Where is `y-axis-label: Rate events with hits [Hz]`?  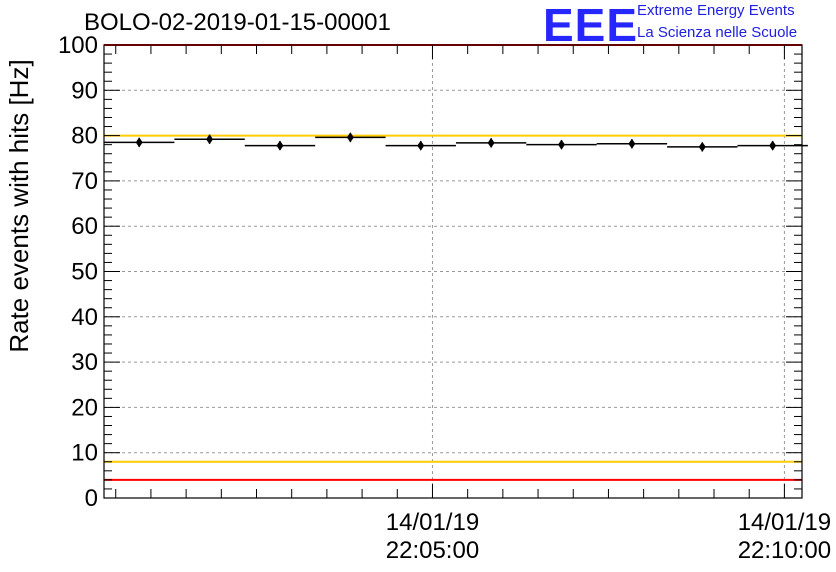 y-axis-label: Rate events with hits [Hz] is located at coordinates (19, 205).